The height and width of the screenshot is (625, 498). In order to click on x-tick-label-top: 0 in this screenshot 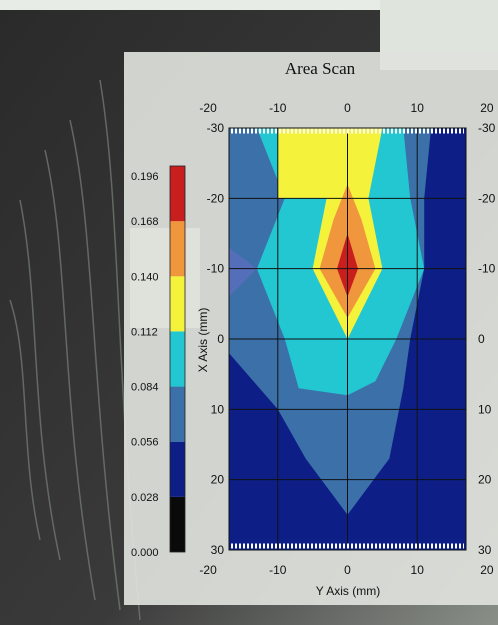, I will do `click(347, 108)`.